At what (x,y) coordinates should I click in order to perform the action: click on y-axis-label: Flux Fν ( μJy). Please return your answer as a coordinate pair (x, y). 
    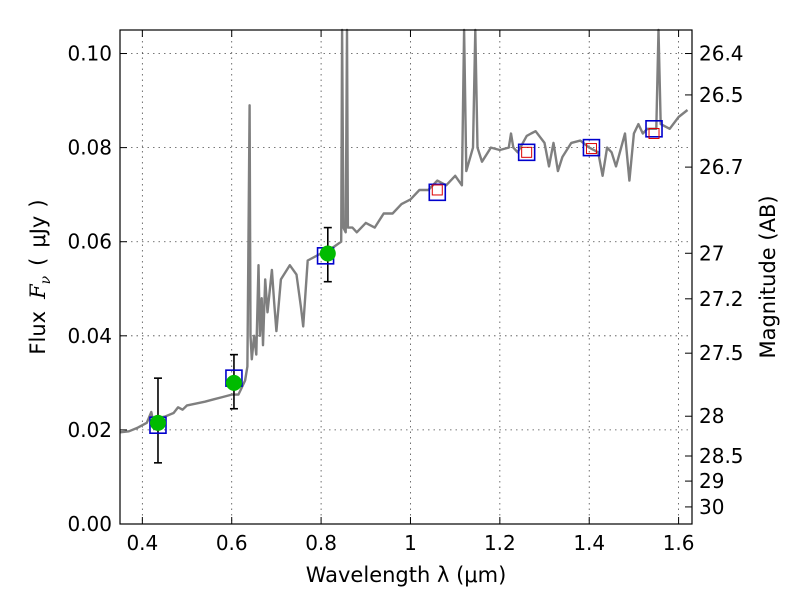
    Looking at the image, I should click on (40, 276).